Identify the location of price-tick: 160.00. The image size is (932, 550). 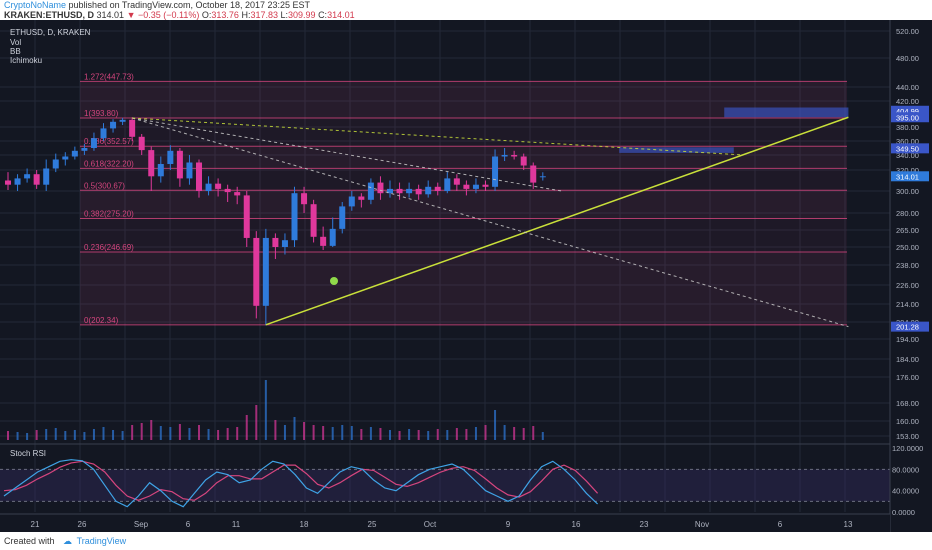
(907, 421).